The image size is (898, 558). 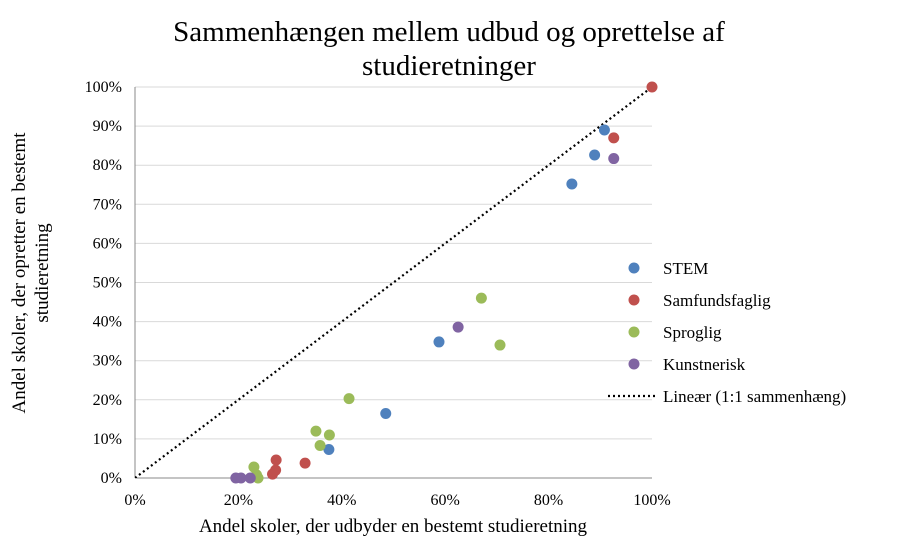 I want to click on y-tick-label: 0%, so click(x=111, y=478).